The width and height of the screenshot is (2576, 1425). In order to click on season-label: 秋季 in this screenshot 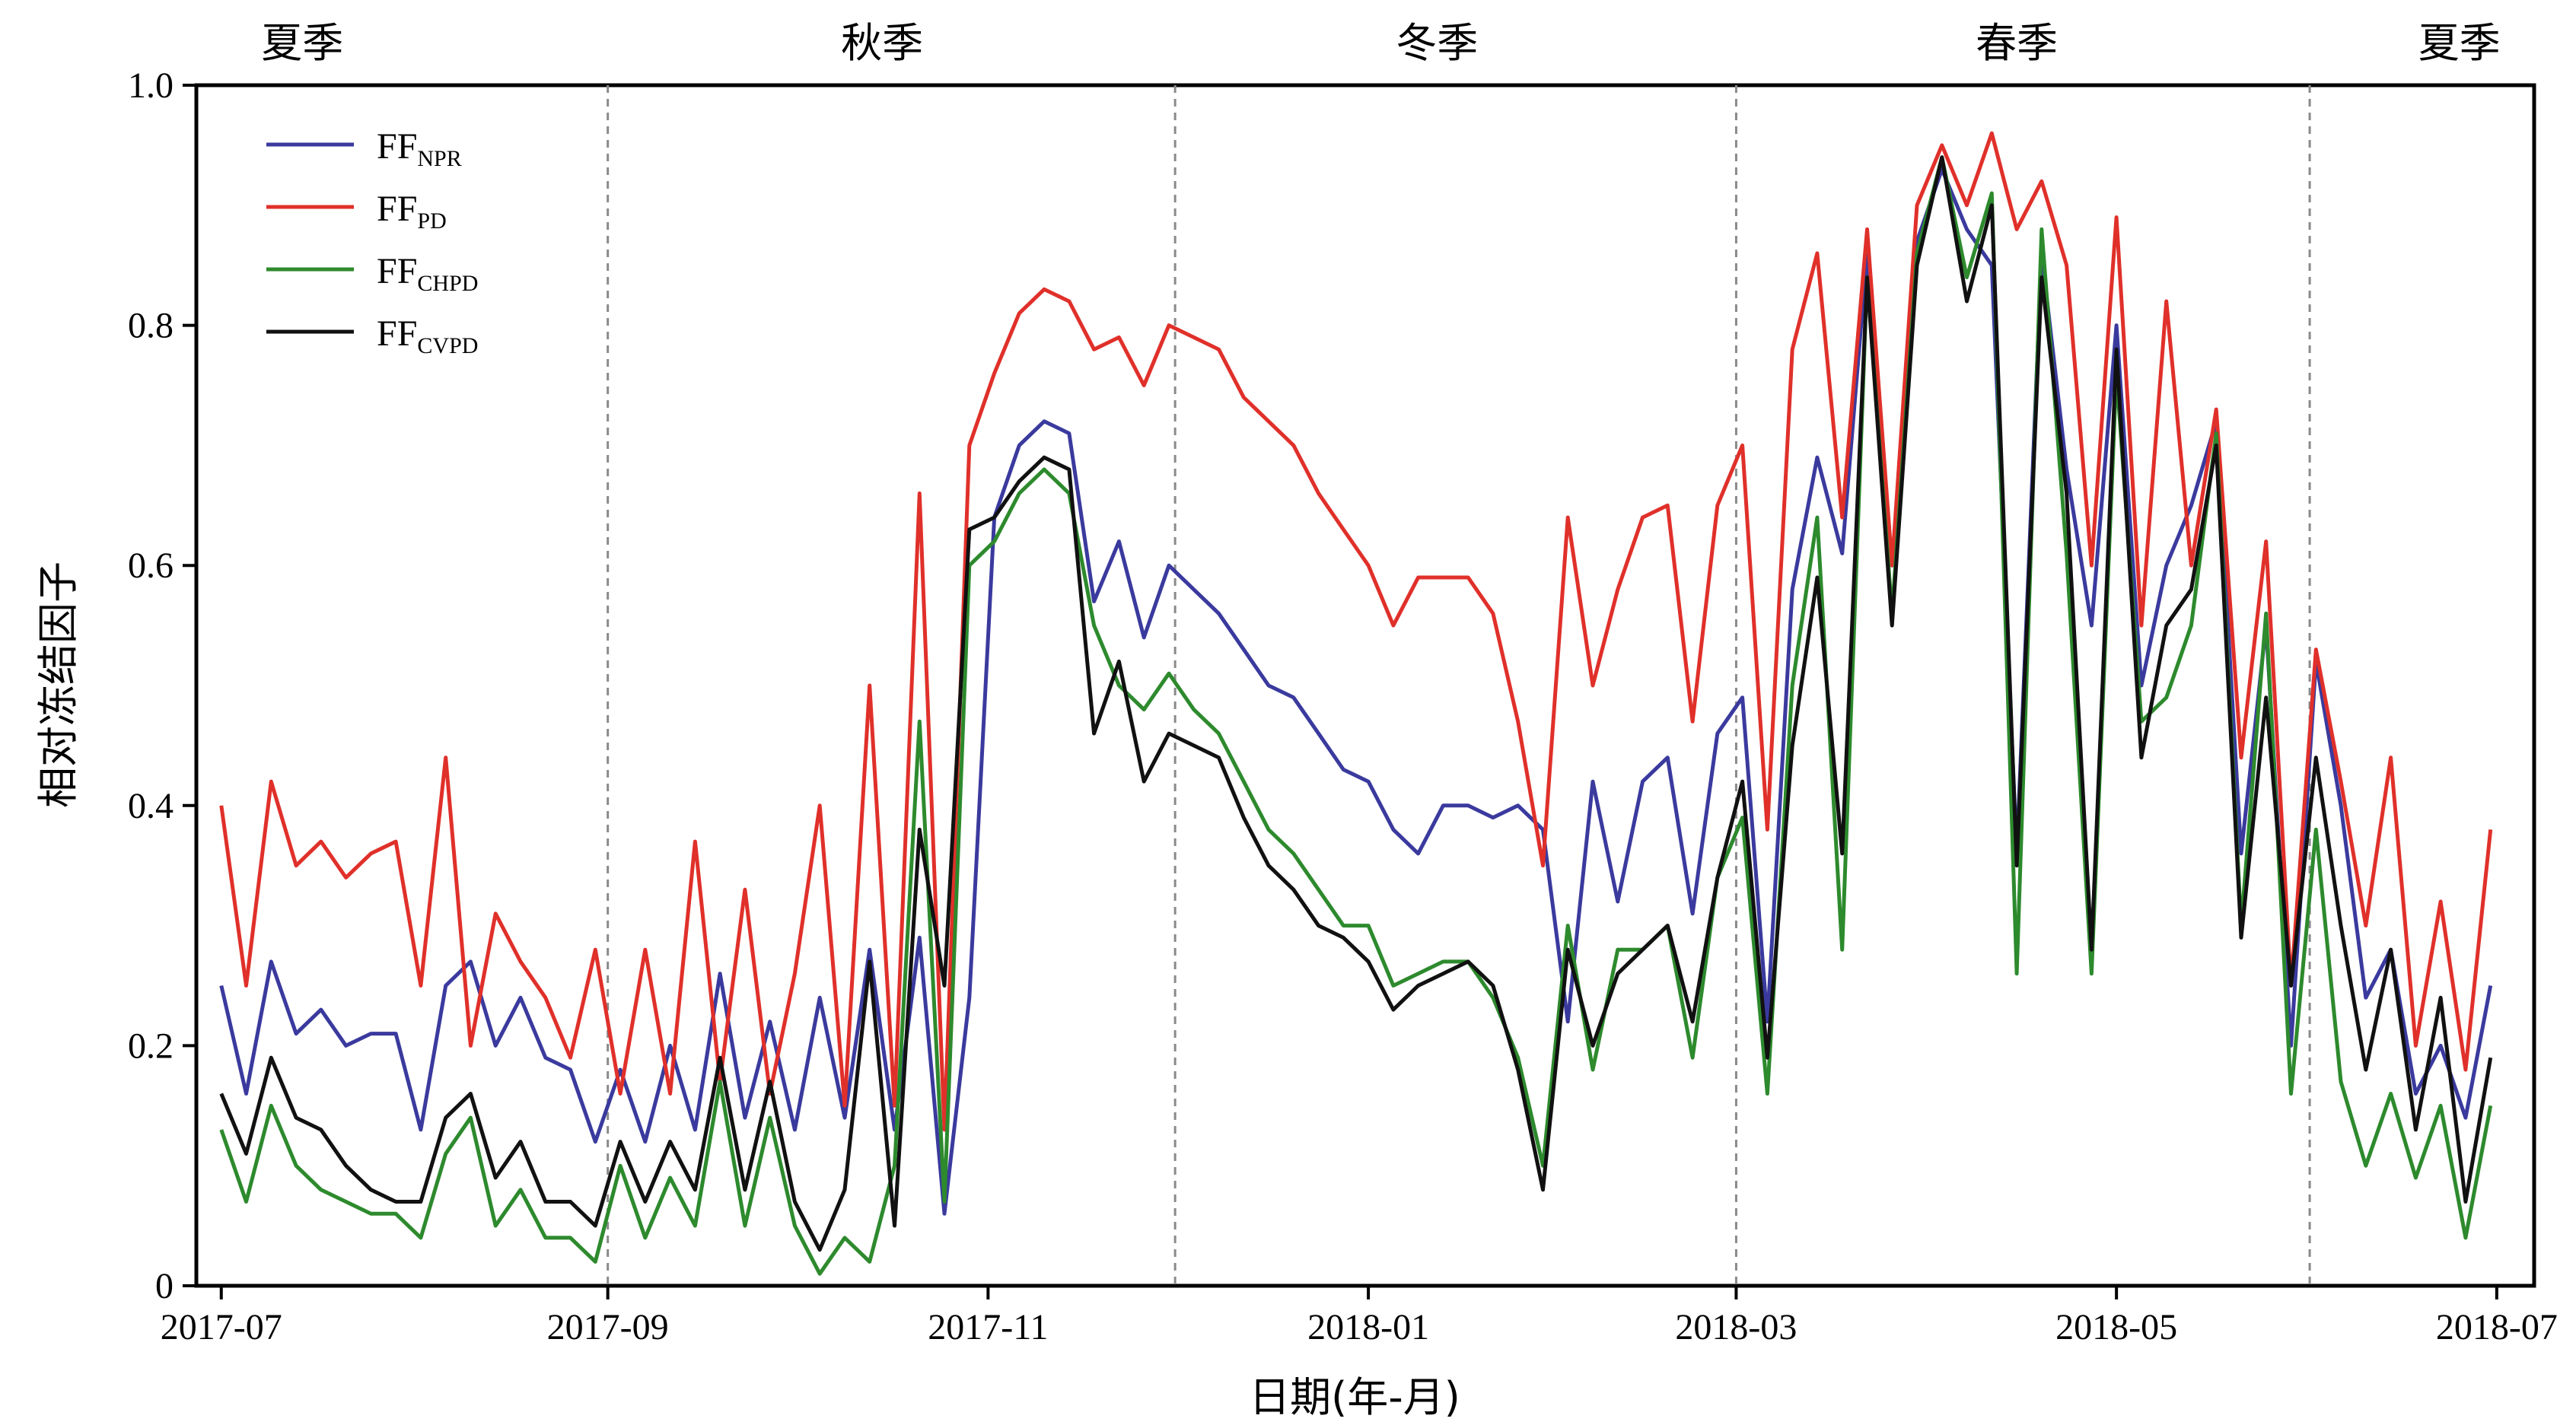, I will do `click(882, 43)`.